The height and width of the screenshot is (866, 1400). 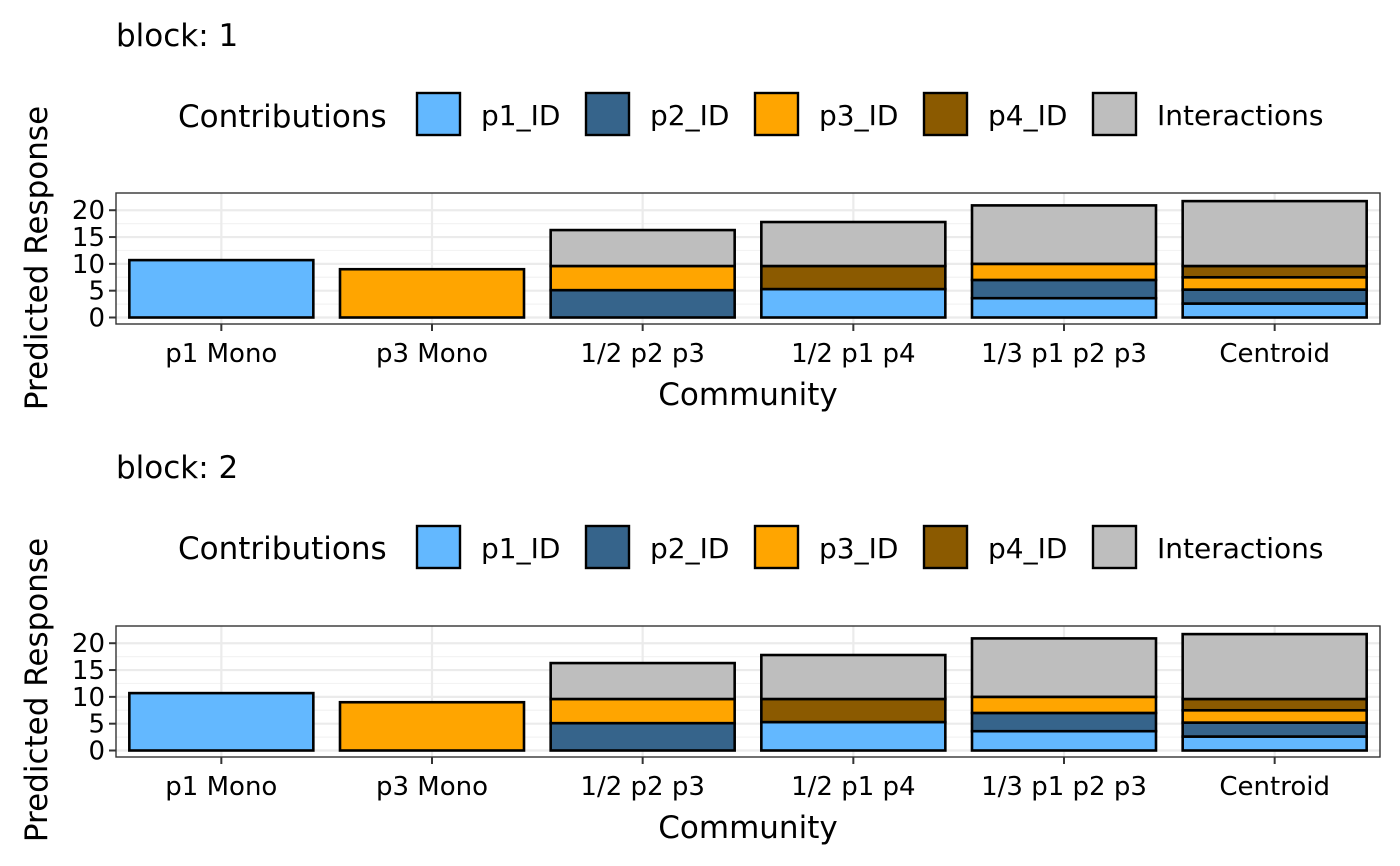 What do you see at coordinates (177, 468) in the screenshot?
I see `block-2-title: block: 2` at bounding box center [177, 468].